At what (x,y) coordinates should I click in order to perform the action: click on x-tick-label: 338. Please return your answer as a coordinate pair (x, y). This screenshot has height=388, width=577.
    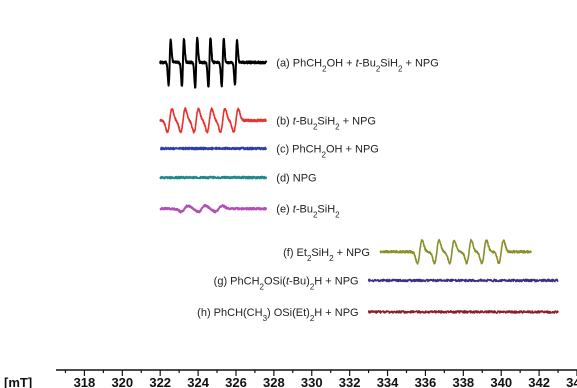
    Looking at the image, I should click on (463, 381).